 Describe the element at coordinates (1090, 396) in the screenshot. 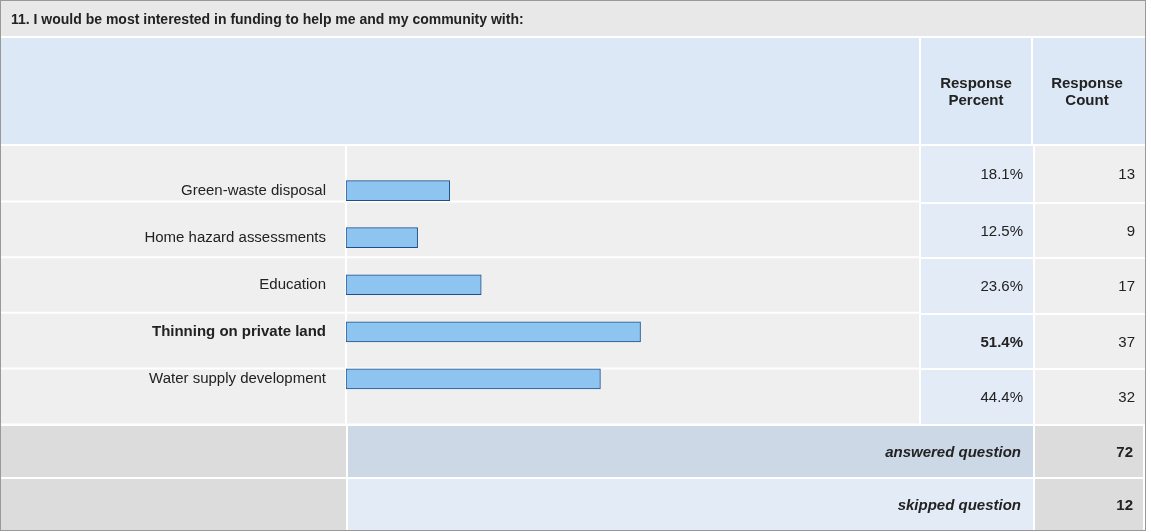

I see `text: 32` at that location.